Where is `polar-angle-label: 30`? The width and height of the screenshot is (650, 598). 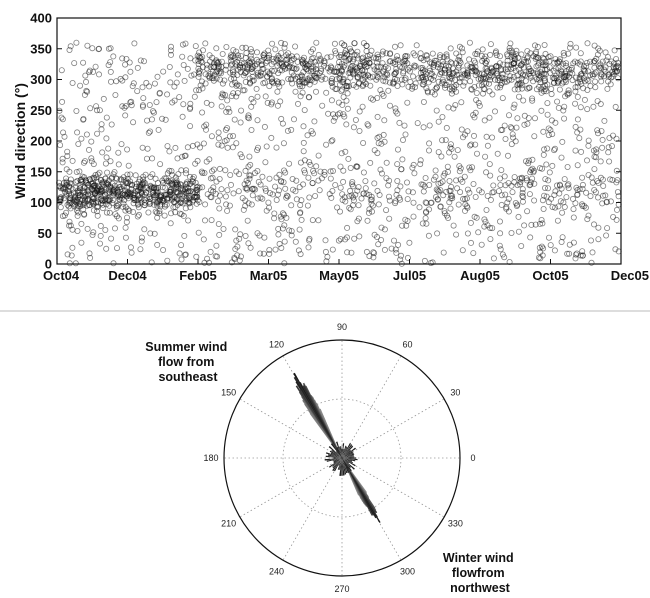 polar-angle-label: 30 is located at coordinates (455, 393).